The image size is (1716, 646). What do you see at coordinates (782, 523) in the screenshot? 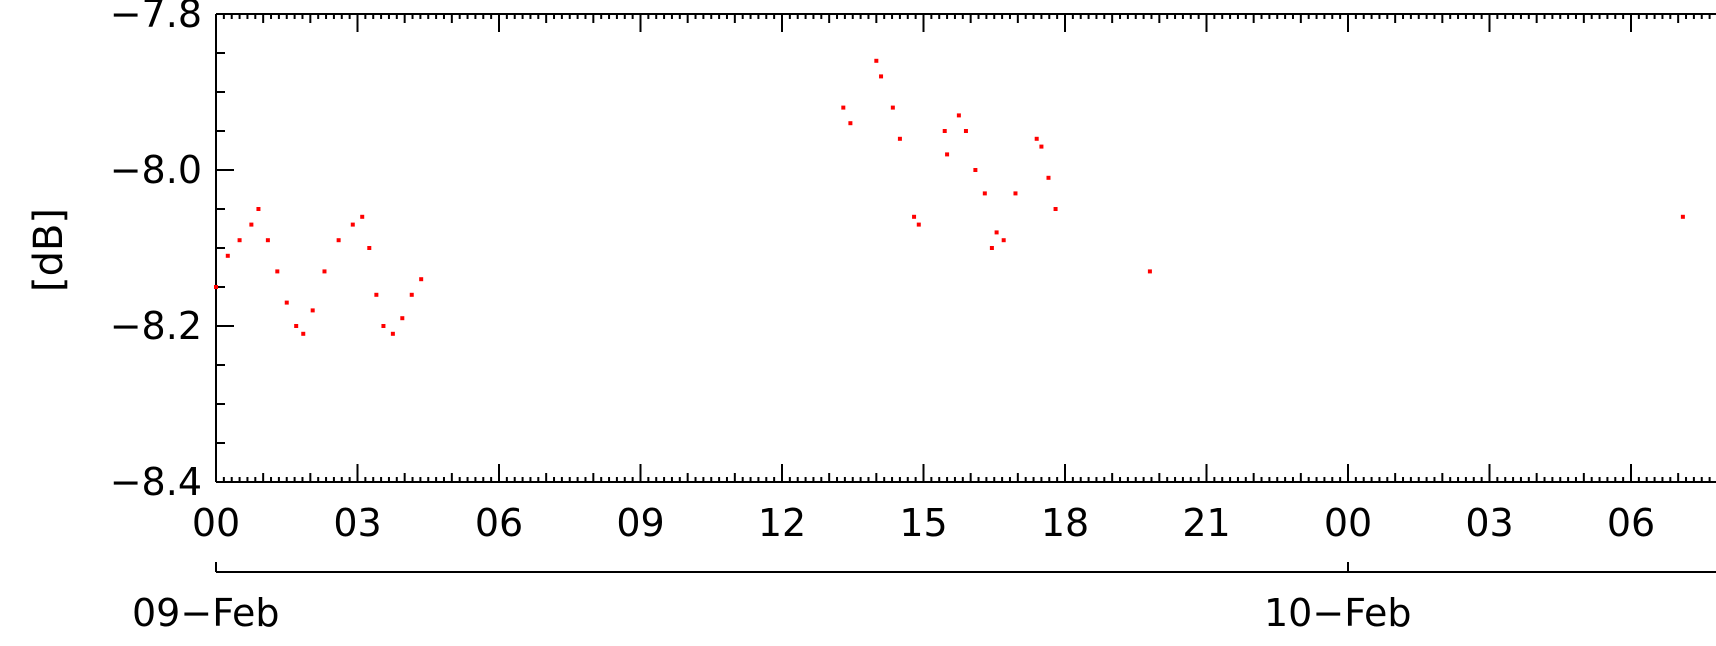
I see `x-tick-label: 12` at bounding box center [782, 523].